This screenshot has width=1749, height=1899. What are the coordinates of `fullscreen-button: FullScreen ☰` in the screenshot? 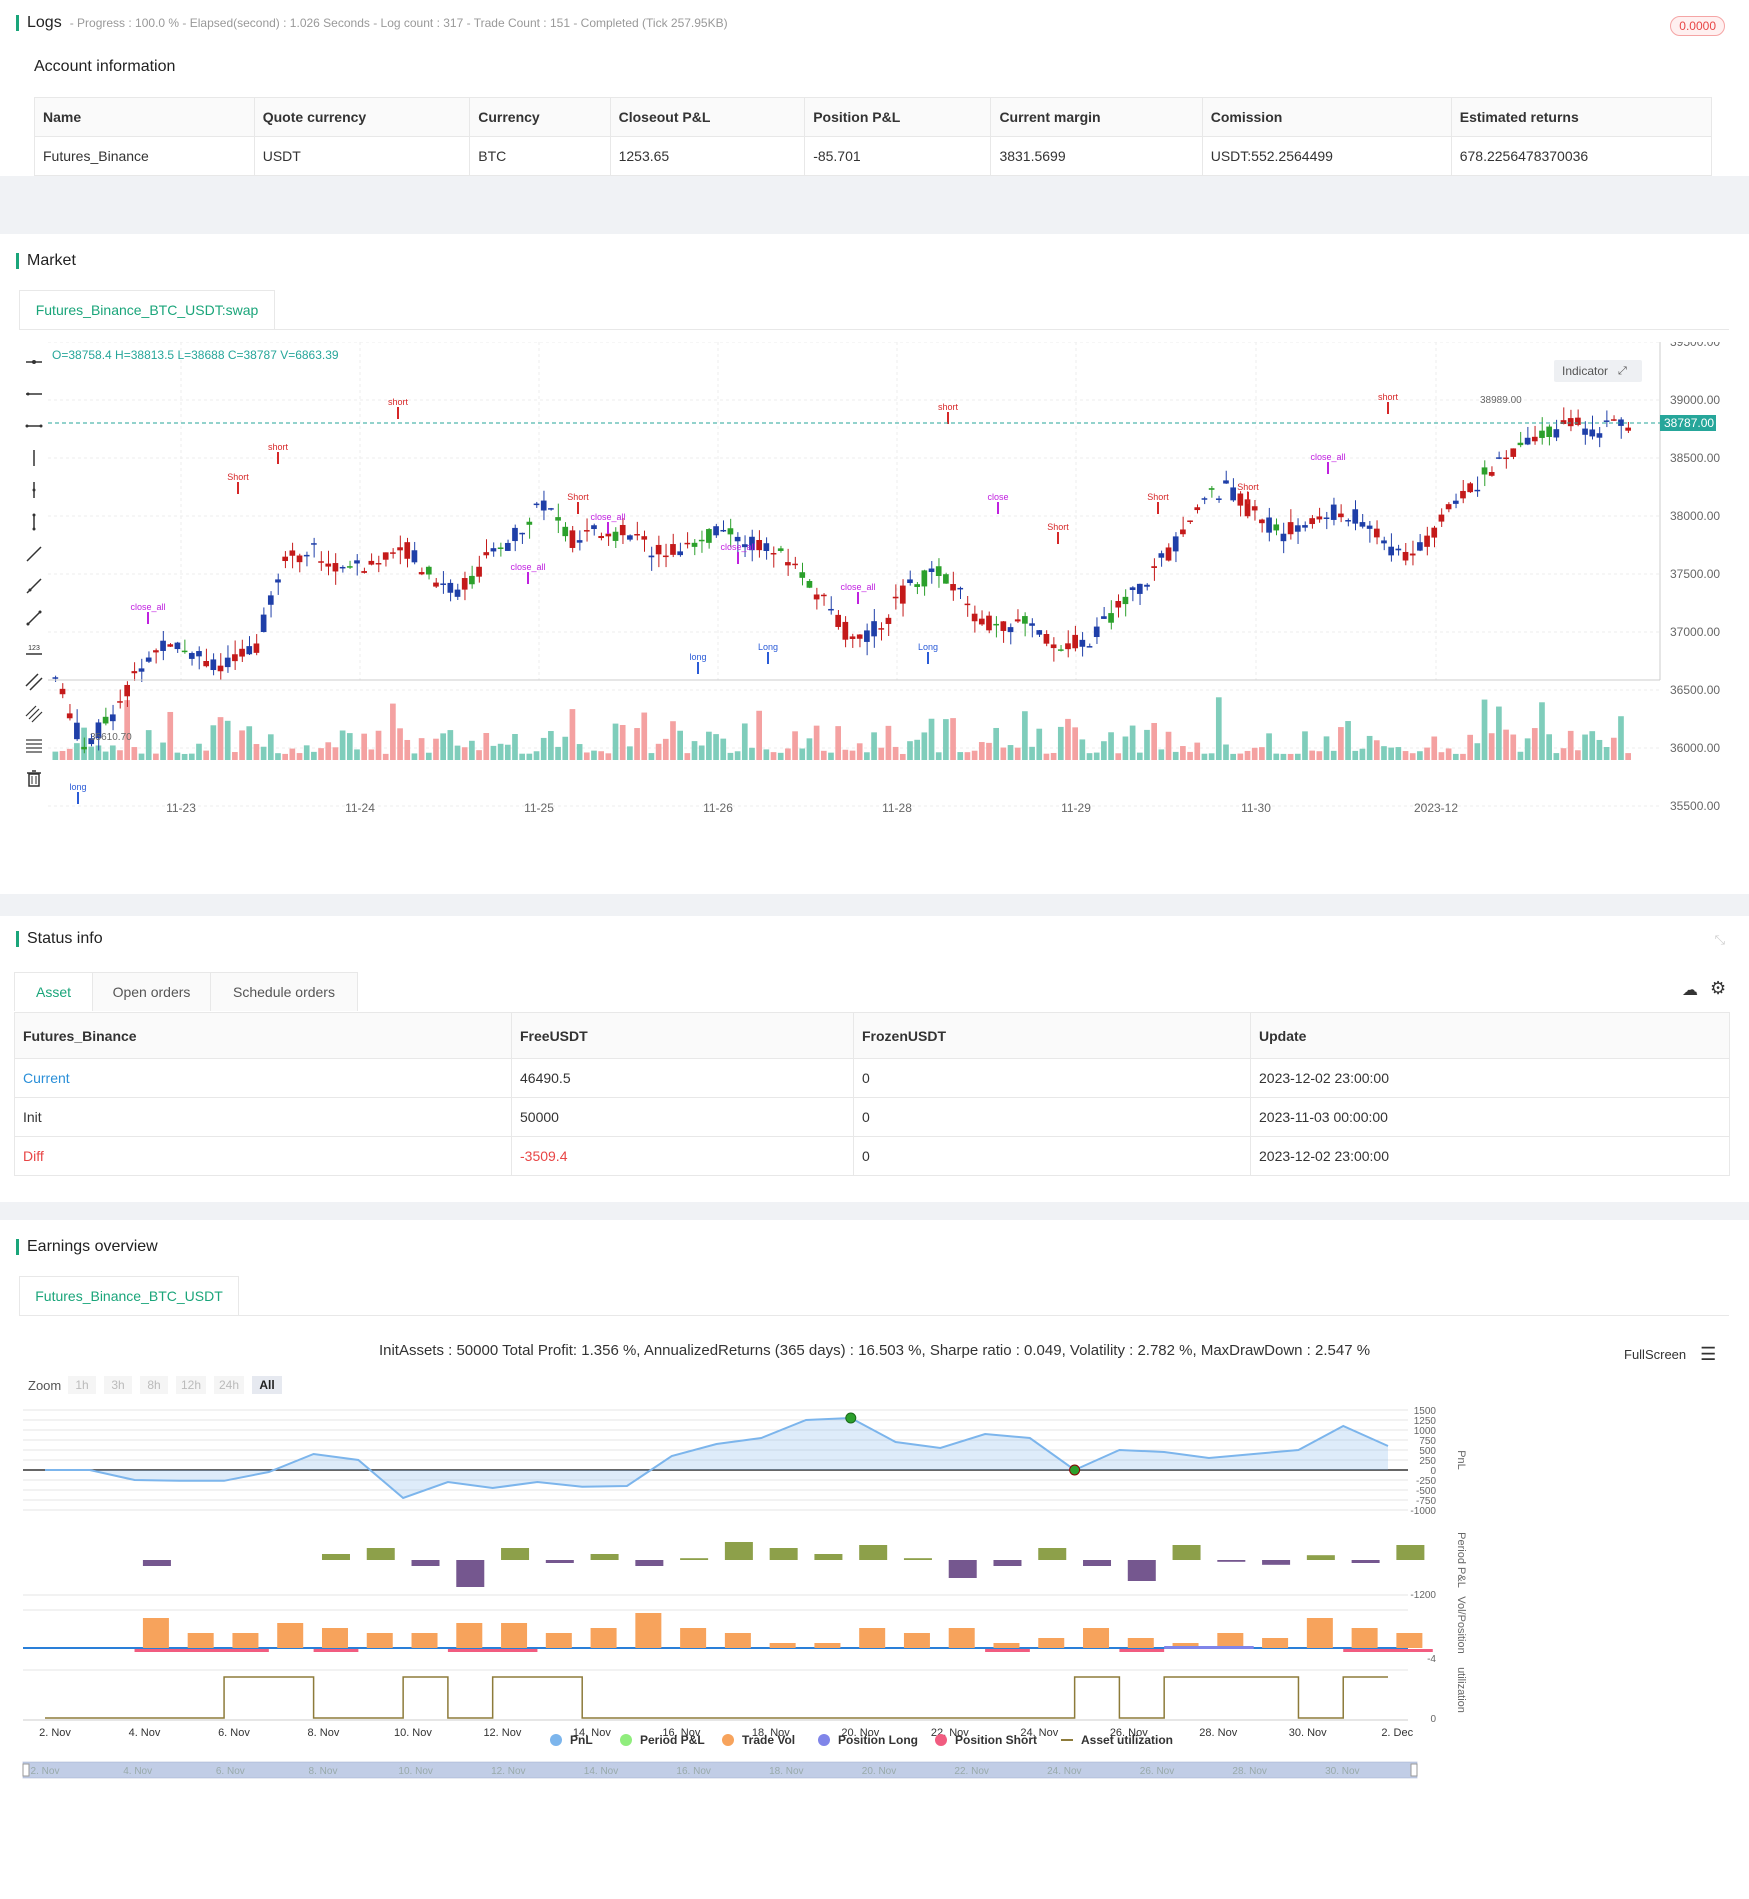 It's located at (1670, 1354).